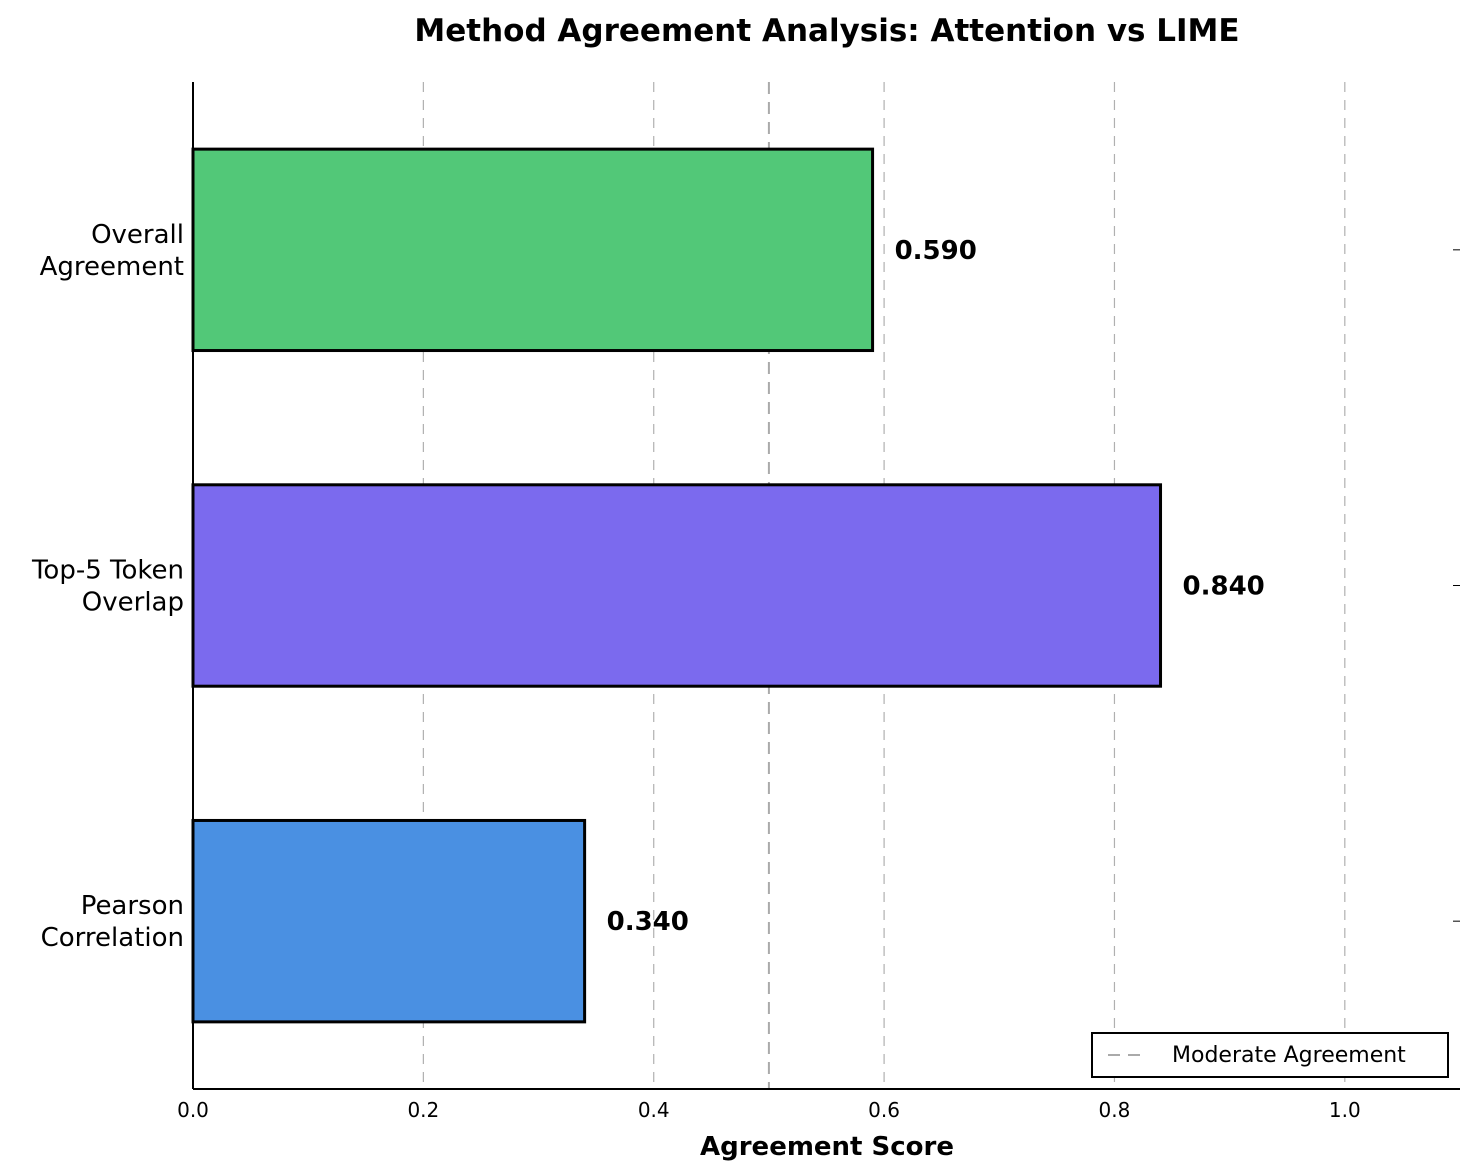 The width and height of the screenshot is (1475, 1175). Describe the element at coordinates (1115, 1110) in the screenshot. I see `x-tick-label-4: 0.8` at that location.